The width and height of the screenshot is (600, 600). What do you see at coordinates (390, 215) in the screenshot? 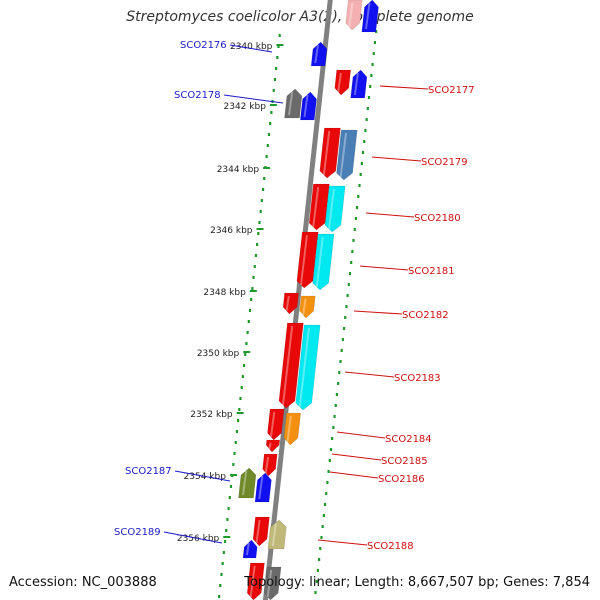
I see `leader-line-SCO2180` at bounding box center [390, 215].